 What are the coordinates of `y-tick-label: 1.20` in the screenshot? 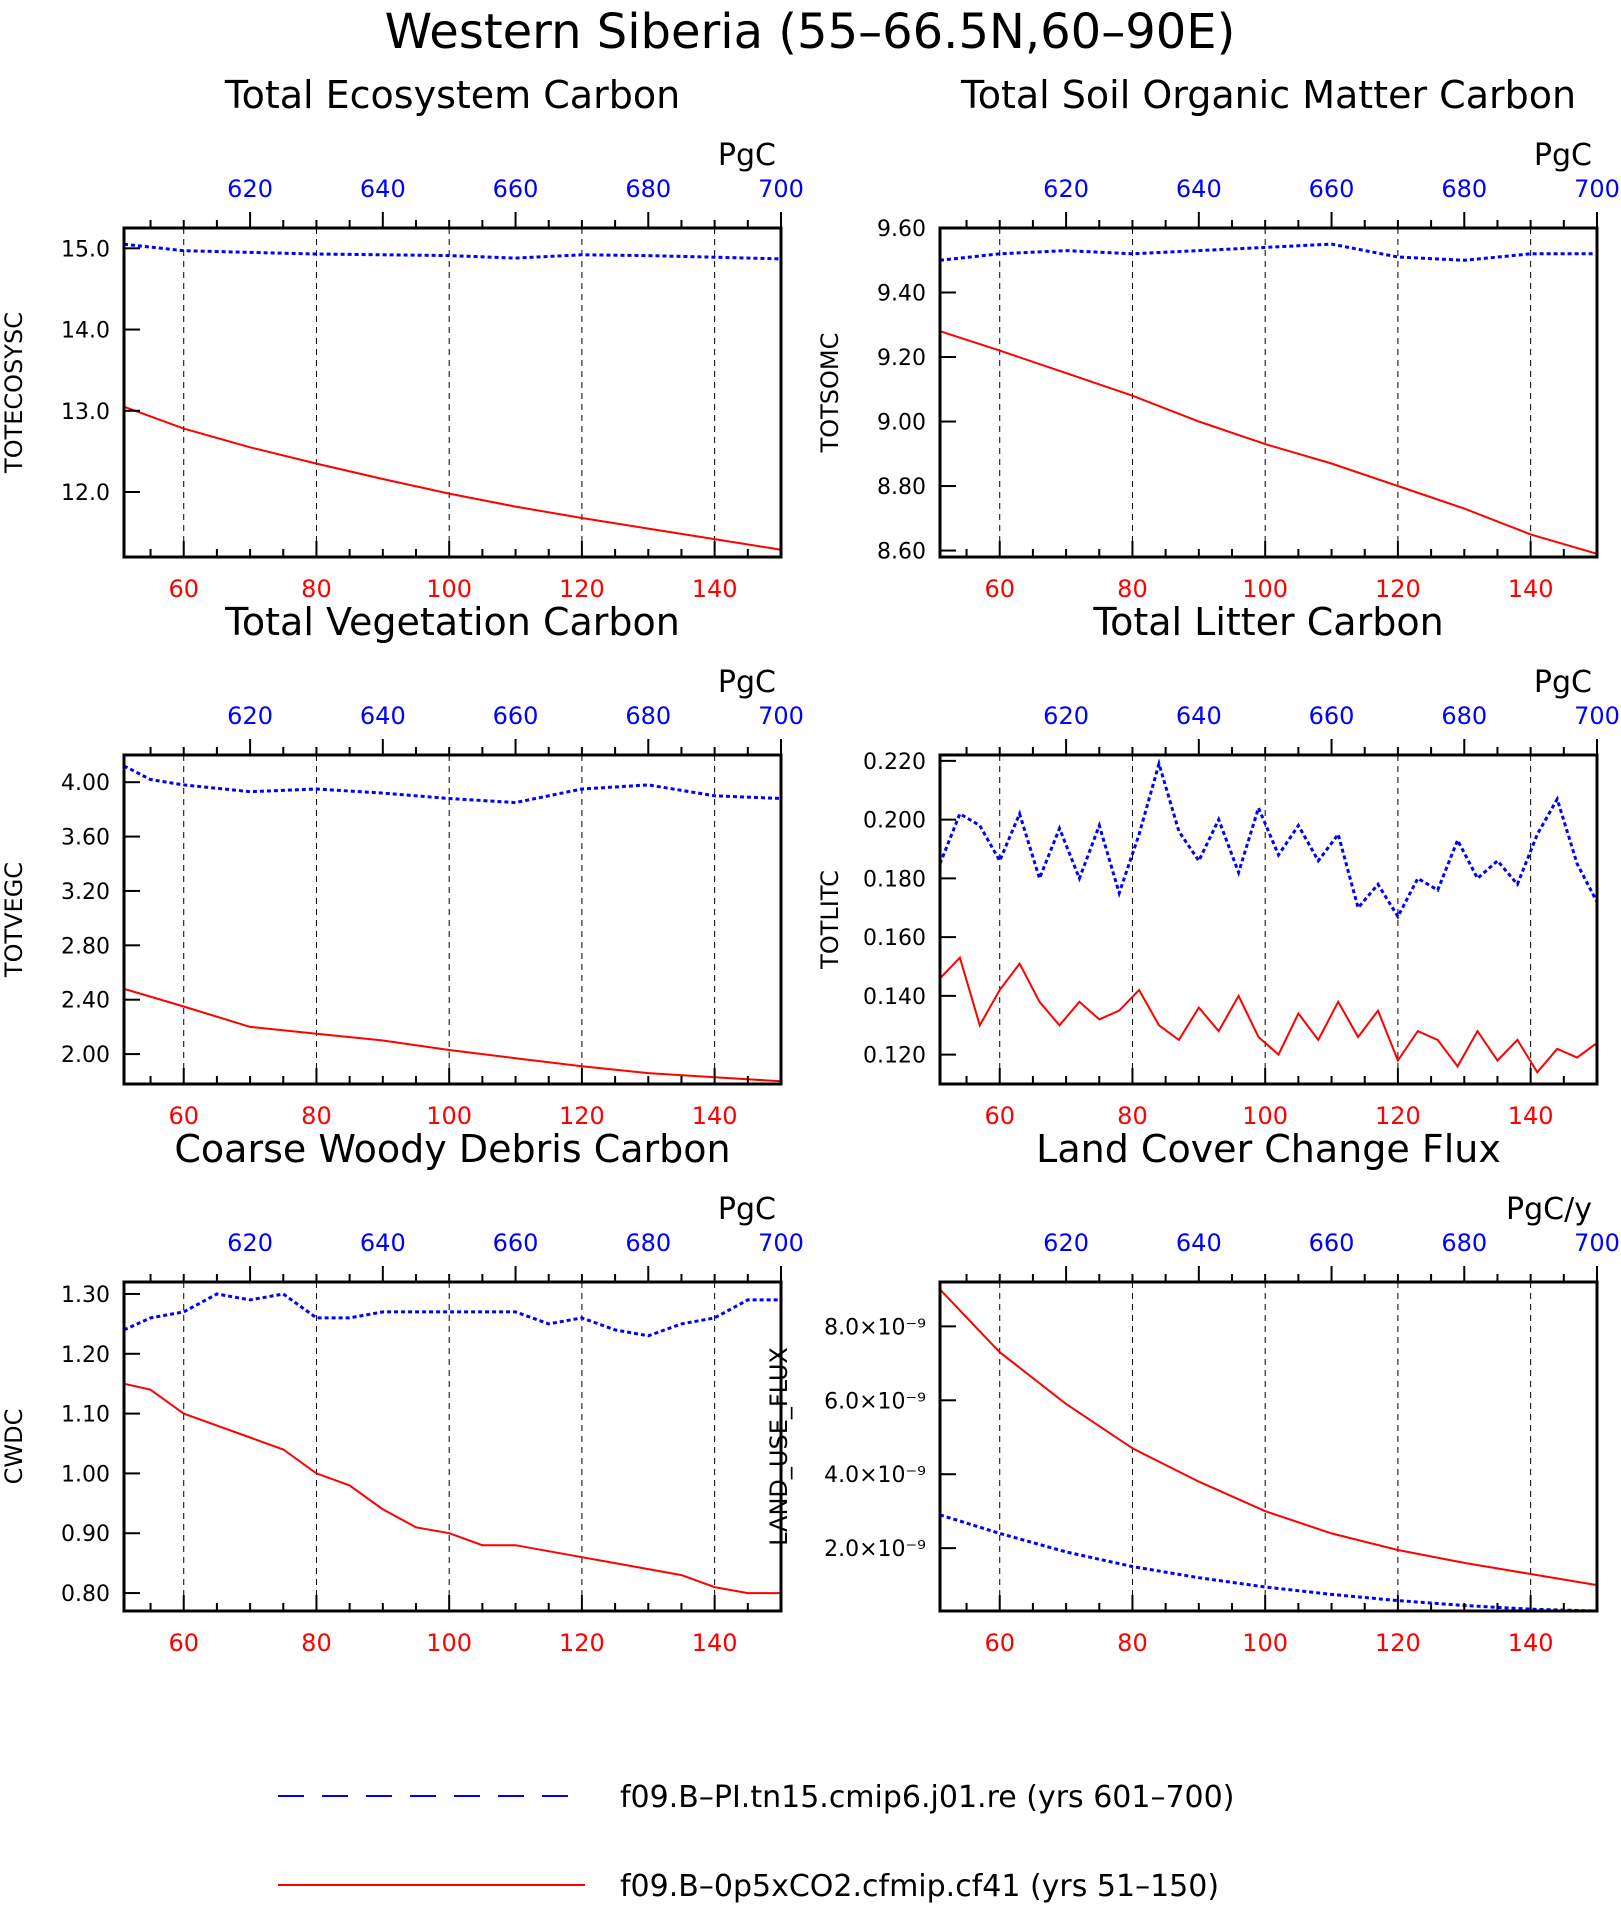 It's located at (85, 1355).